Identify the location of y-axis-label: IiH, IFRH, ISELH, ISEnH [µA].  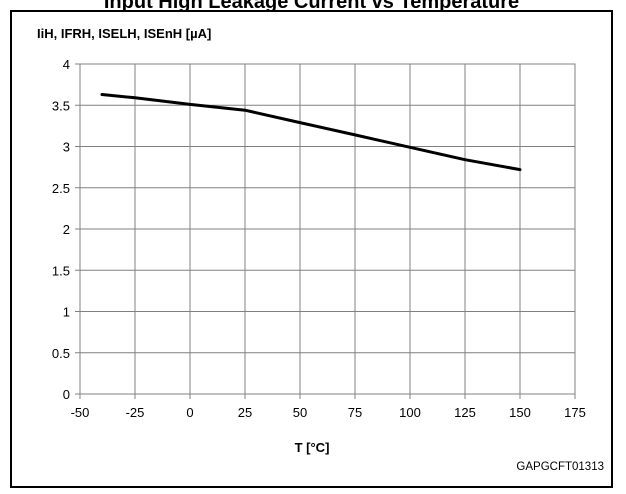
(124, 33).